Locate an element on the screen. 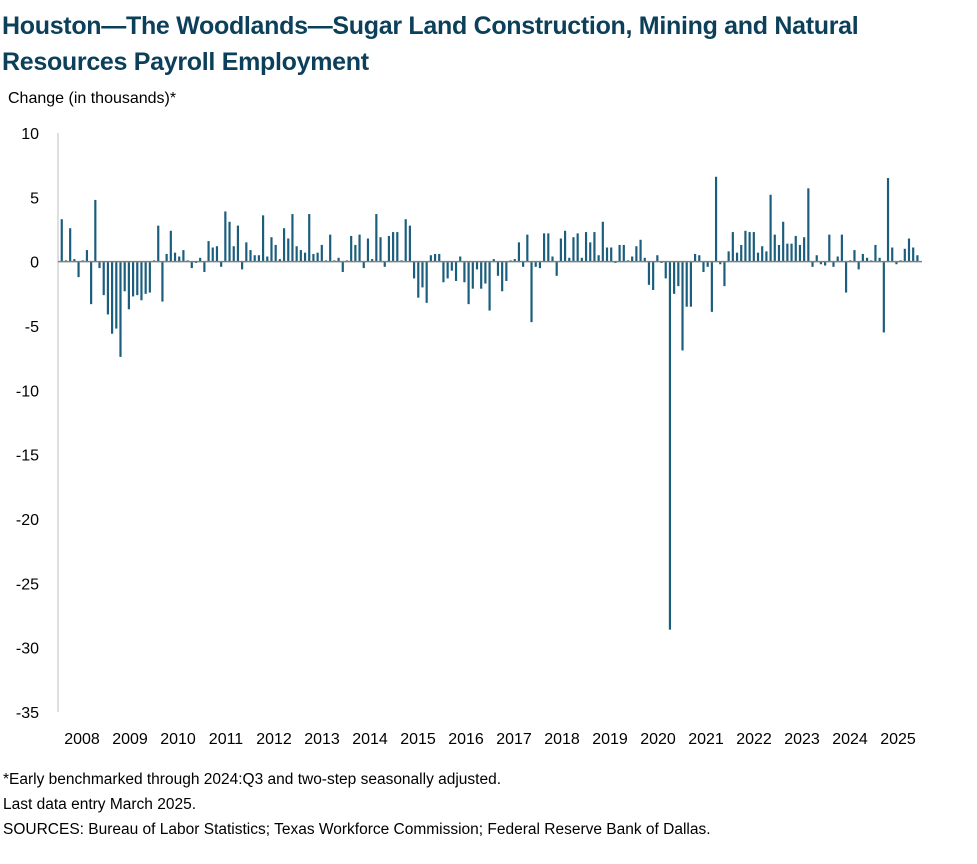  y-tick-label: 5 is located at coordinates (34, 198).